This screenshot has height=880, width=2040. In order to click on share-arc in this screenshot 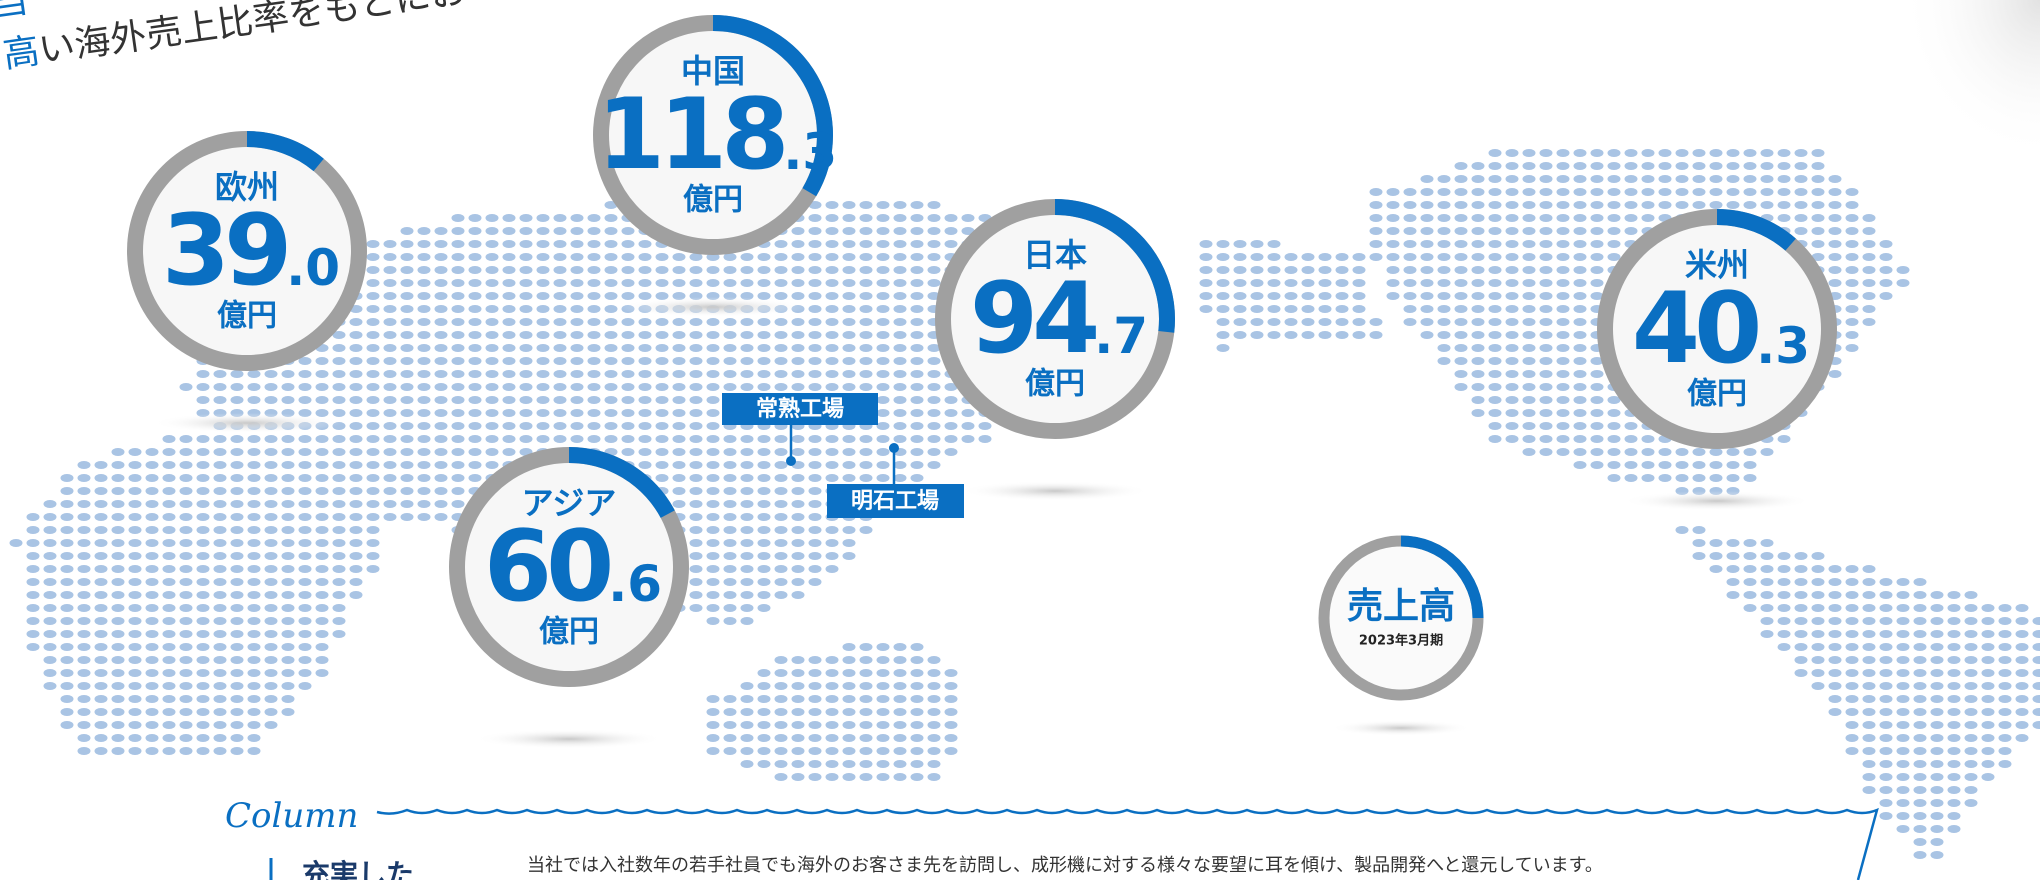, I will do `click(1756, 230)`.